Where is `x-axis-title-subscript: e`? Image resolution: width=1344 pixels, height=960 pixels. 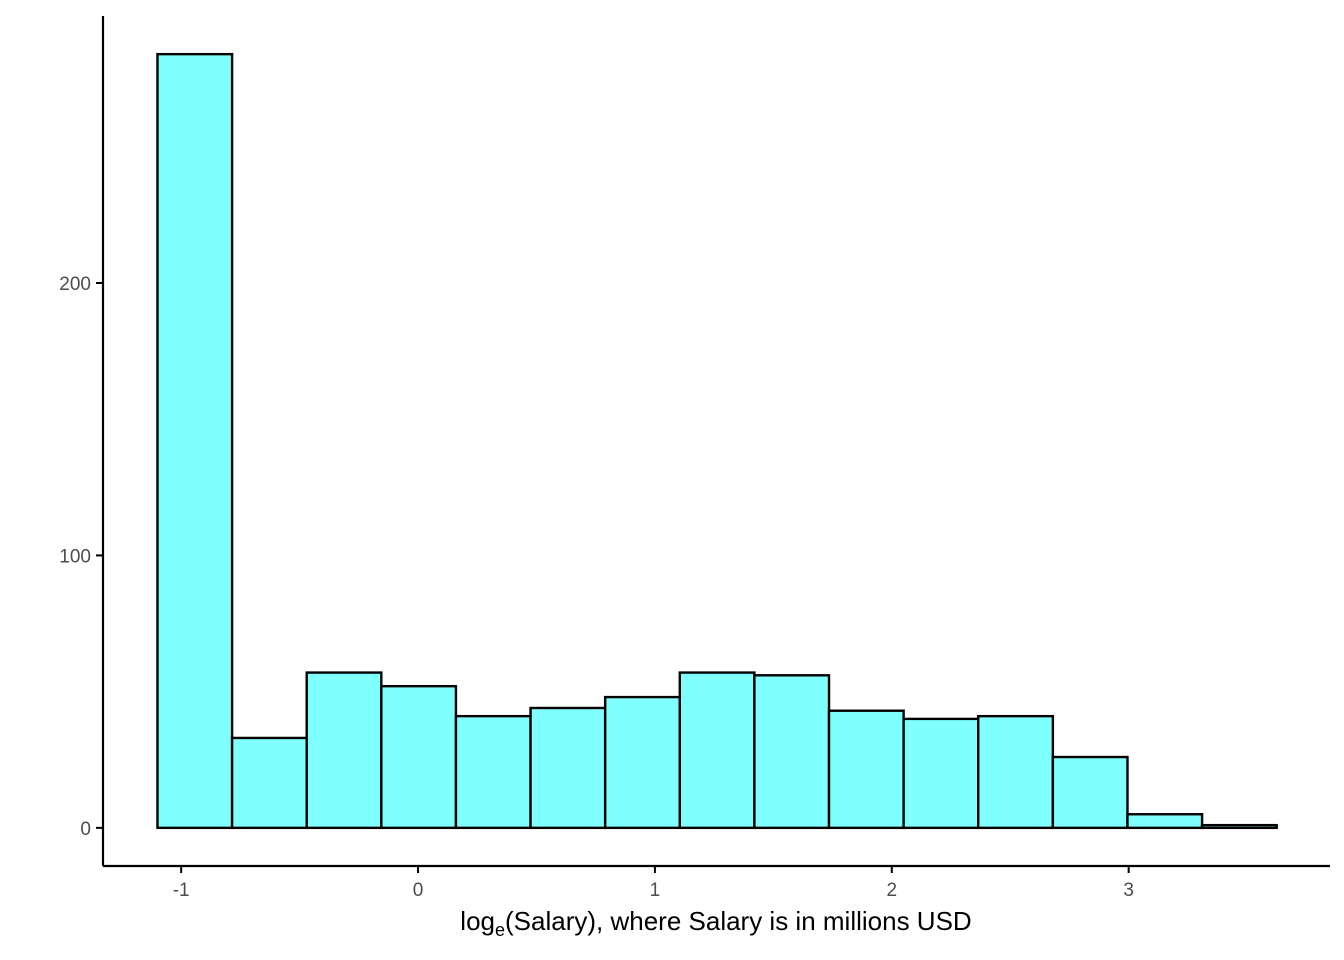 x-axis-title-subscript: e is located at coordinates (500, 930).